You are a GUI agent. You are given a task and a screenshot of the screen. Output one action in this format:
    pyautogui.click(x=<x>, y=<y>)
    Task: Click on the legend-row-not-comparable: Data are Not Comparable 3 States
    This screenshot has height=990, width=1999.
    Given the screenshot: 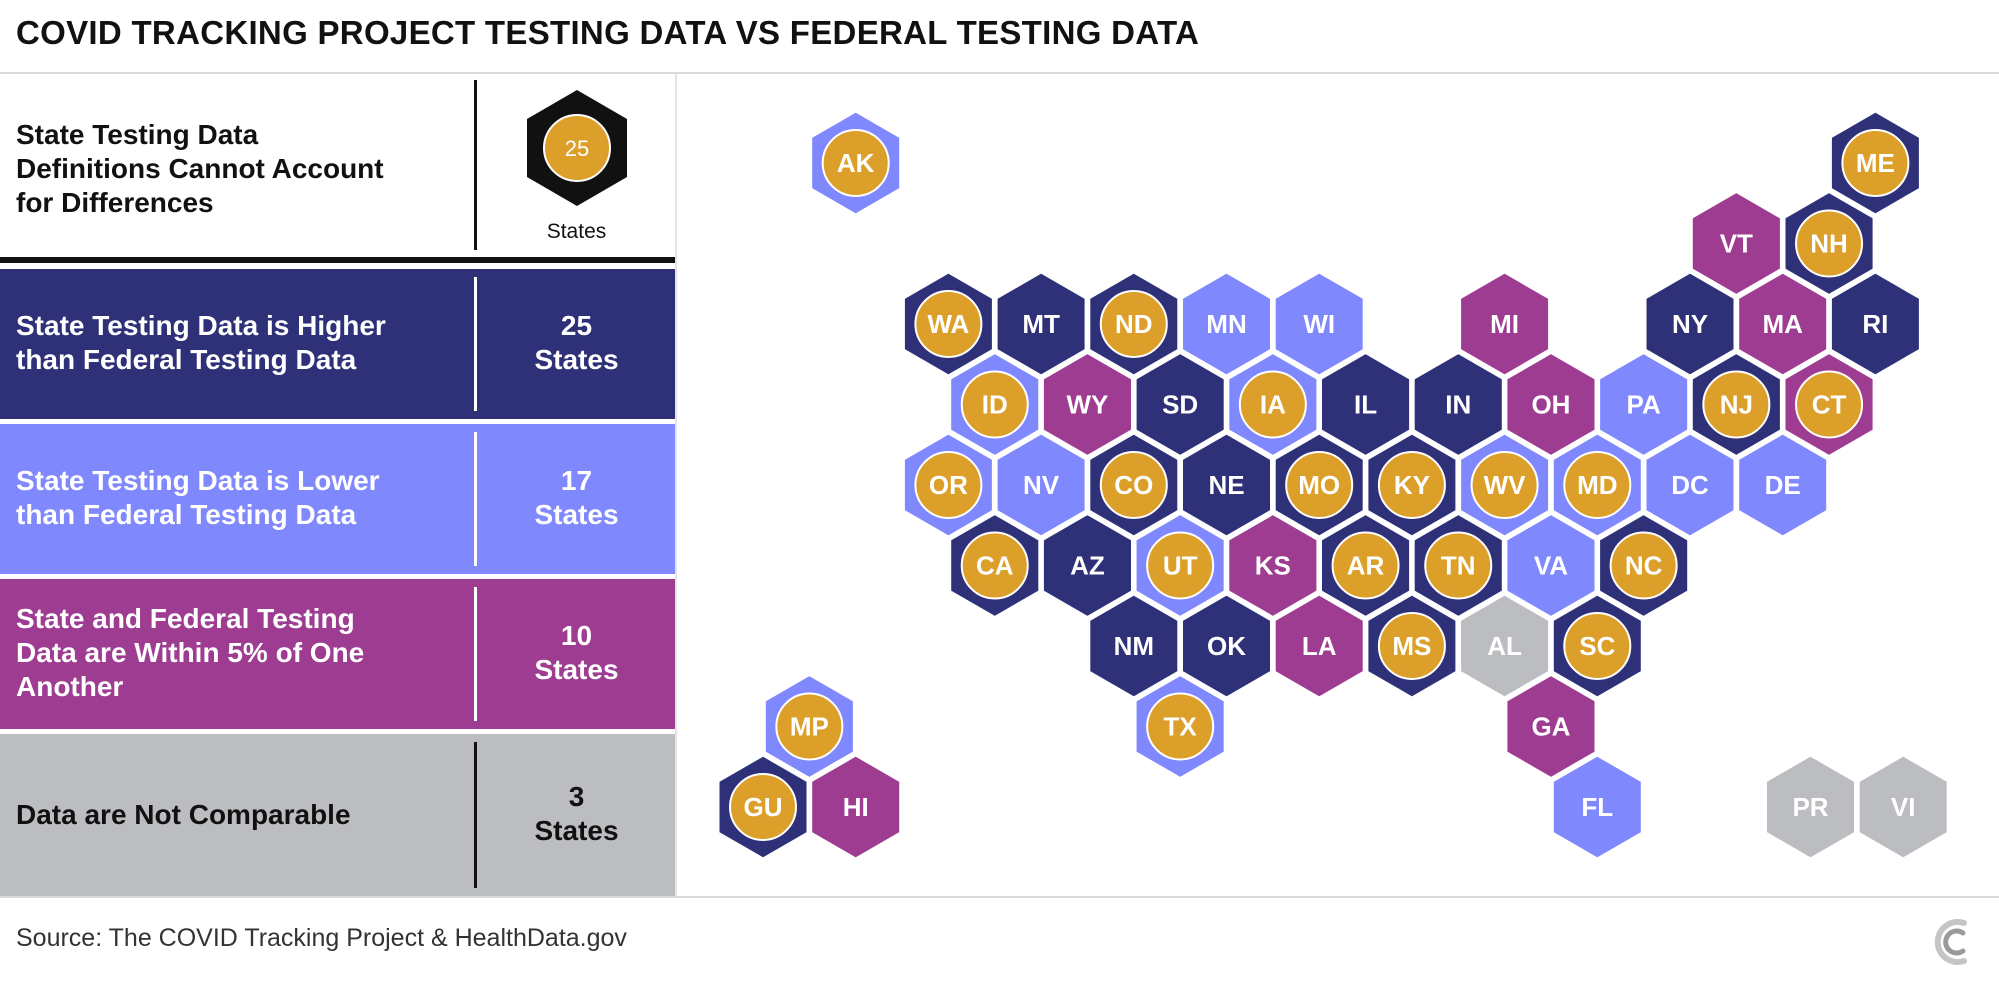 What is the action you would take?
    pyautogui.click(x=338, y=815)
    